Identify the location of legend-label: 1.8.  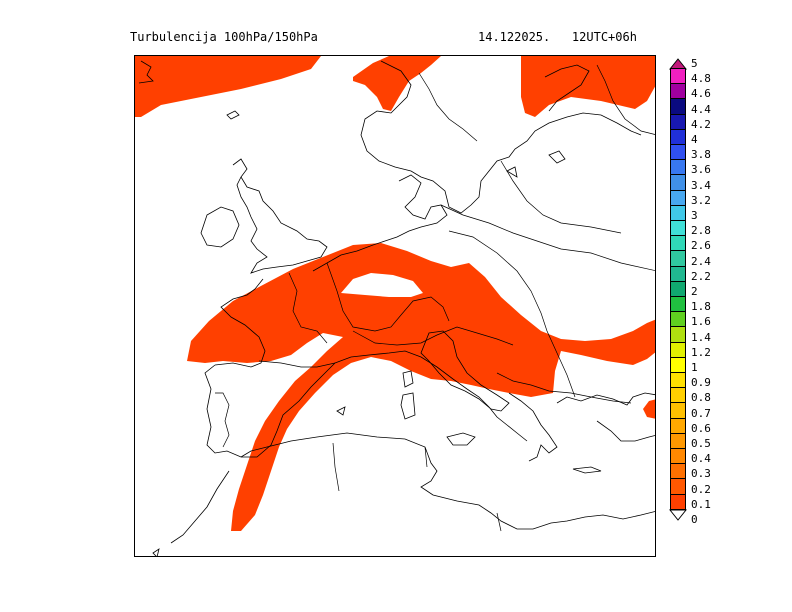
(701, 307).